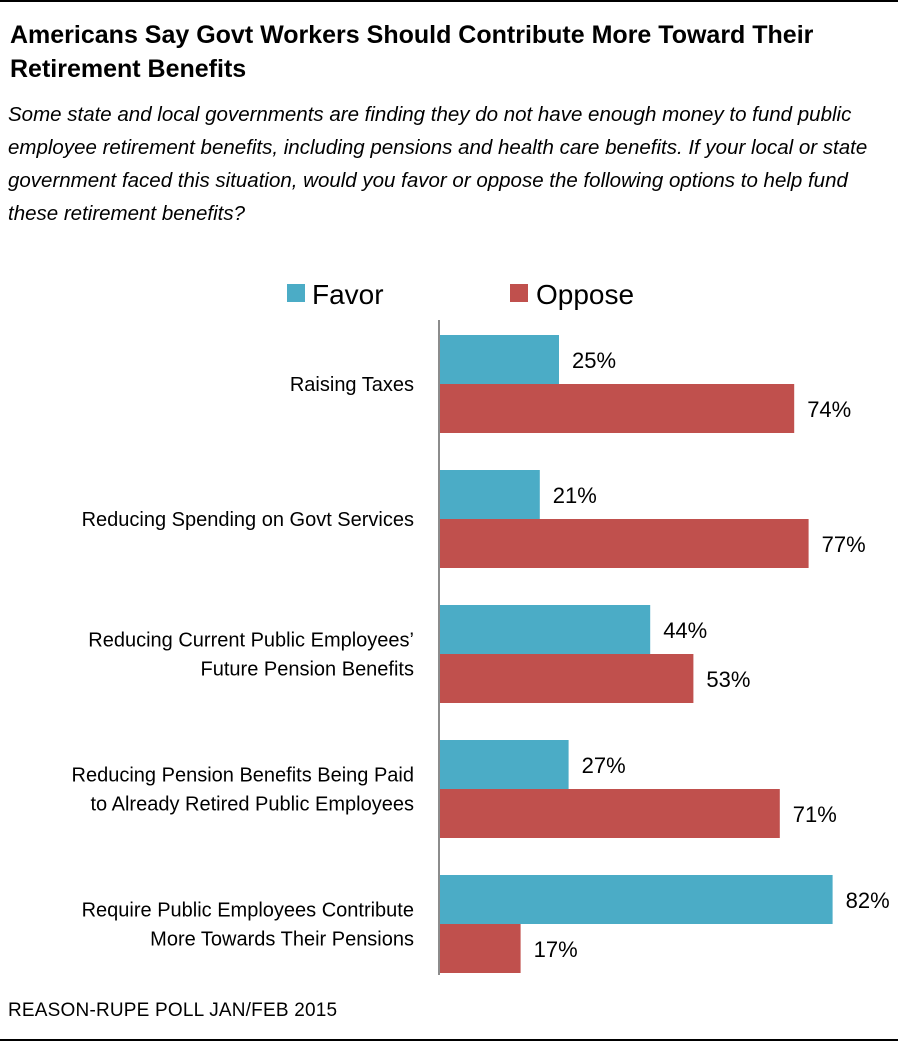  Describe the element at coordinates (868, 900) in the screenshot. I see `value-label-favor-4: 82%` at that location.